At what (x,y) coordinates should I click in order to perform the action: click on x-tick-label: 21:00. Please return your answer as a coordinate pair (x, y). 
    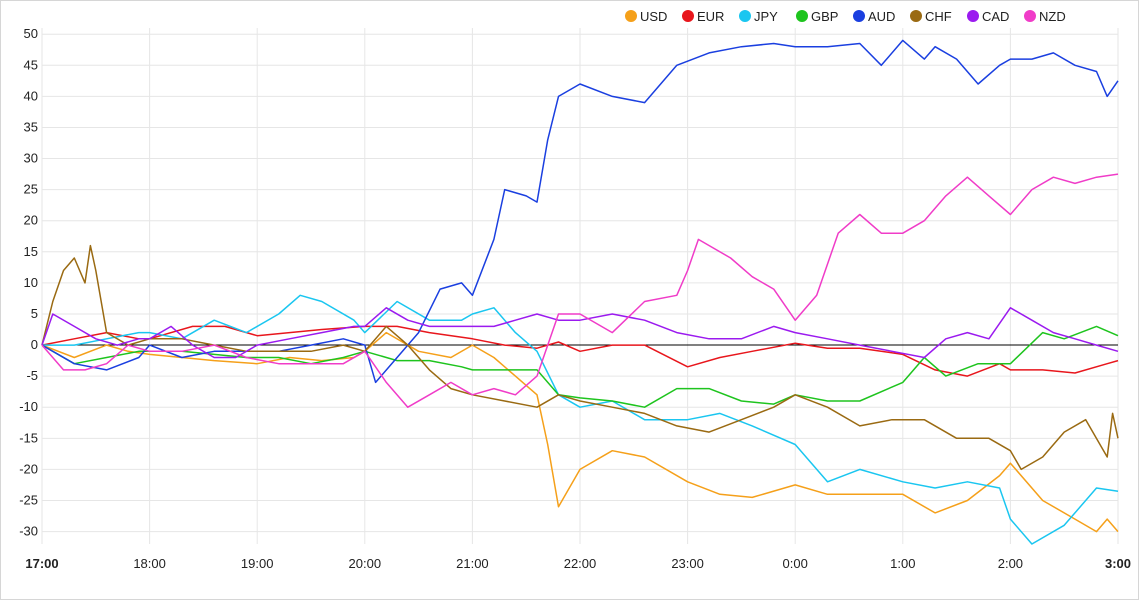
    Looking at the image, I should click on (472, 563).